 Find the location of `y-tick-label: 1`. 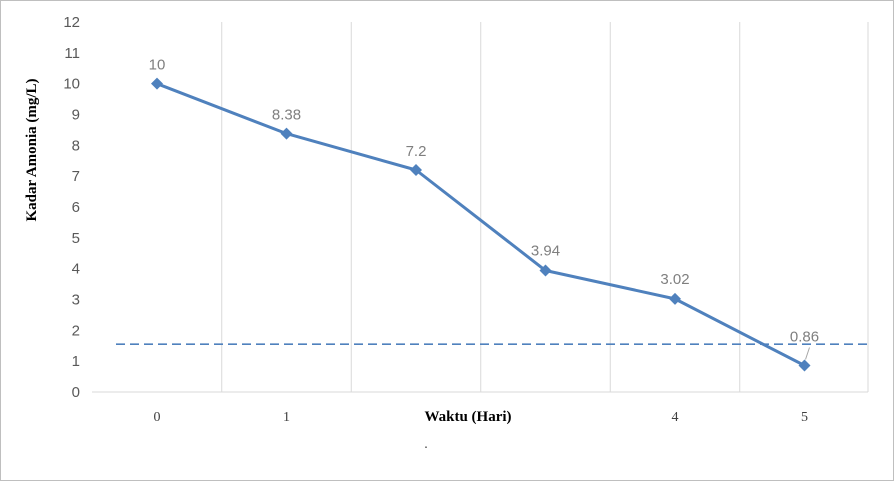

y-tick-label: 1 is located at coordinates (76, 361).